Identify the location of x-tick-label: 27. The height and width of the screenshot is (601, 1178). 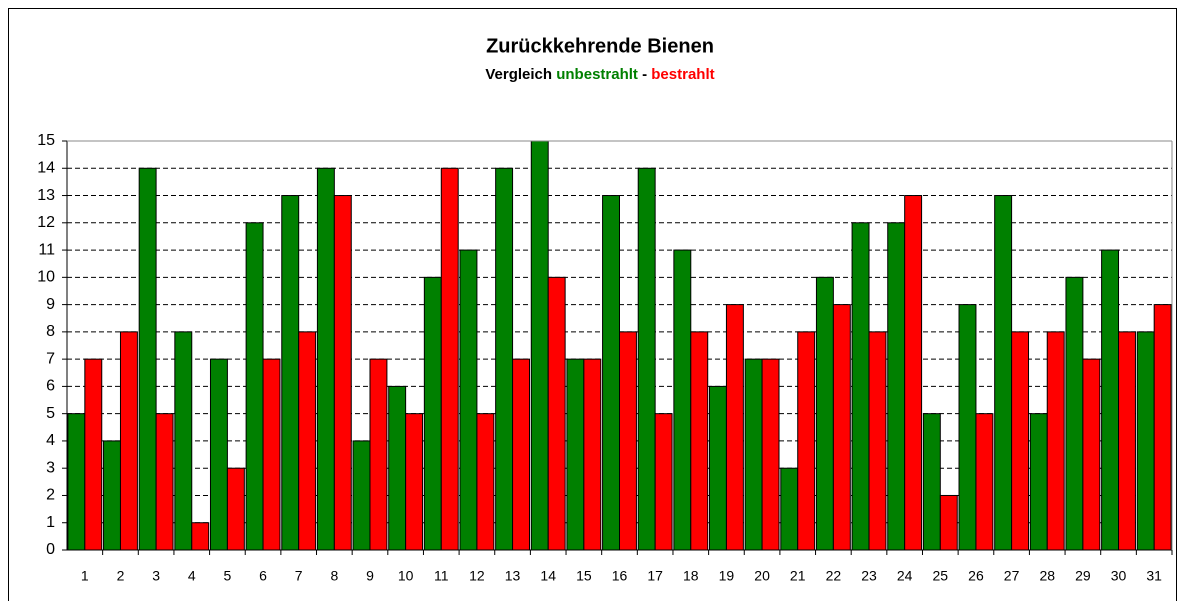
(1012, 576).